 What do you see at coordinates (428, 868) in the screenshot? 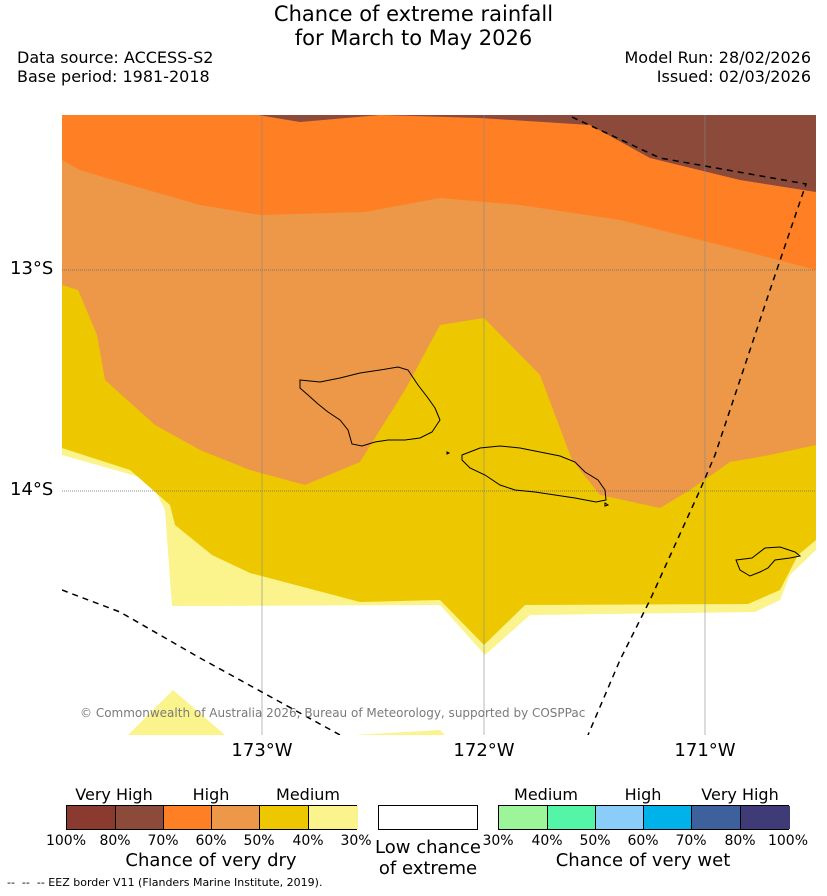
I see `legend-low-line-2: of extreme` at bounding box center [428, 868].